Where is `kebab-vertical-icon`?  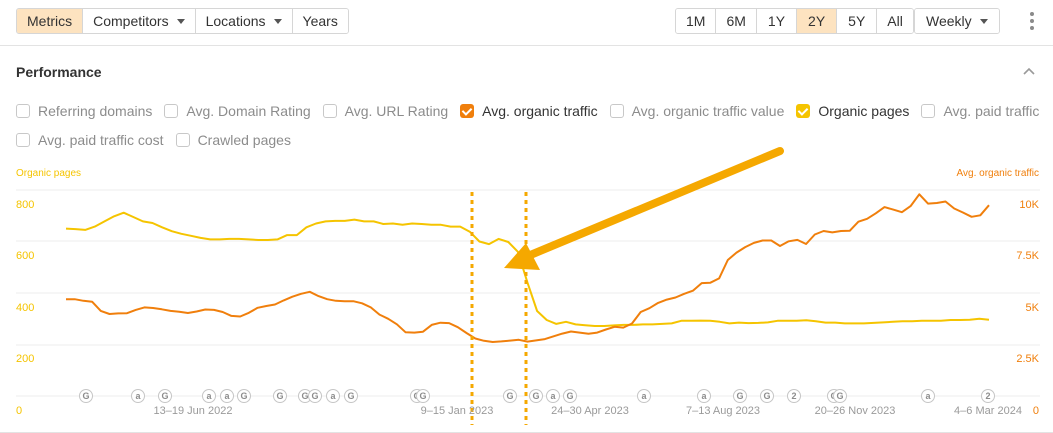 kebab-vertical-icon is located at coordinates (1032, 21).